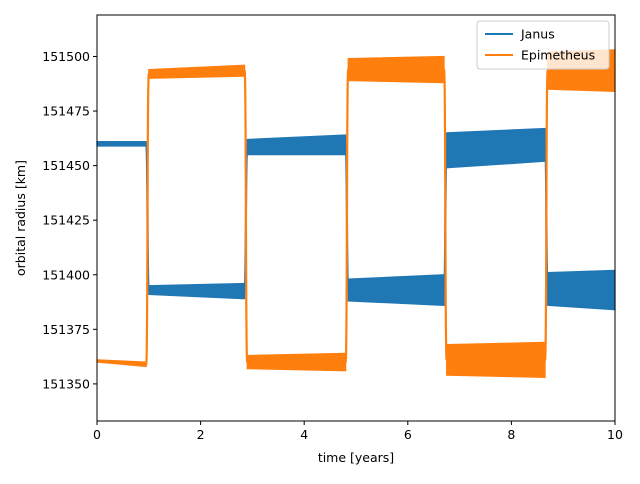 This screenshot has width=640, height=484. I want to click on y-tick-label-151350: 151350, so click(66, 383).